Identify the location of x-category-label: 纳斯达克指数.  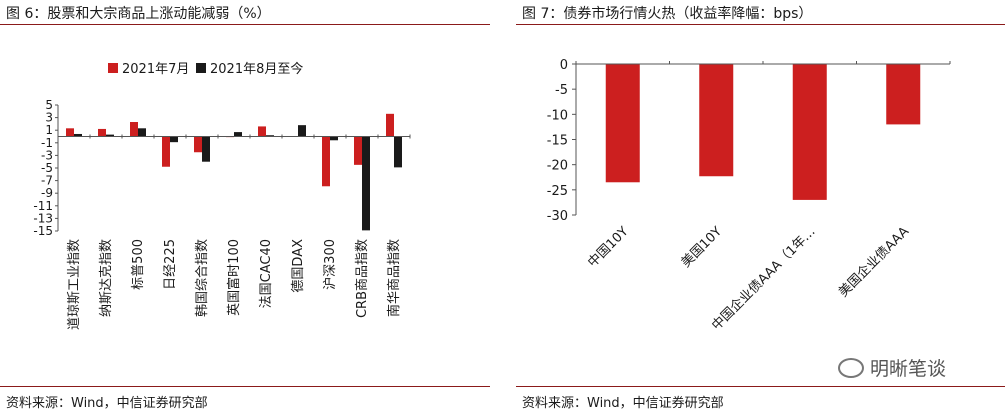
(106, 278).